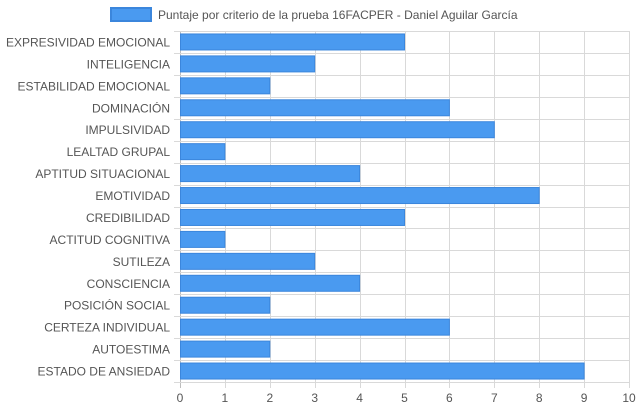 The image size is (639, 411). What do you see at coordinates (102, 174) in the screenshot?
I see `category-label: APTITUD SITUACIONAL` at bounding box center [102, 174].